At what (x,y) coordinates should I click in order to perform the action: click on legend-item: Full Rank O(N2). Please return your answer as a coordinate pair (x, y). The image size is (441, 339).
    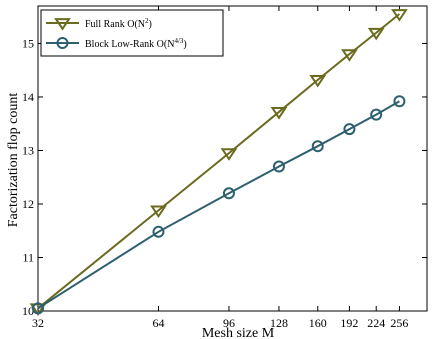
    Looking at the image, I should click on (99, 24).